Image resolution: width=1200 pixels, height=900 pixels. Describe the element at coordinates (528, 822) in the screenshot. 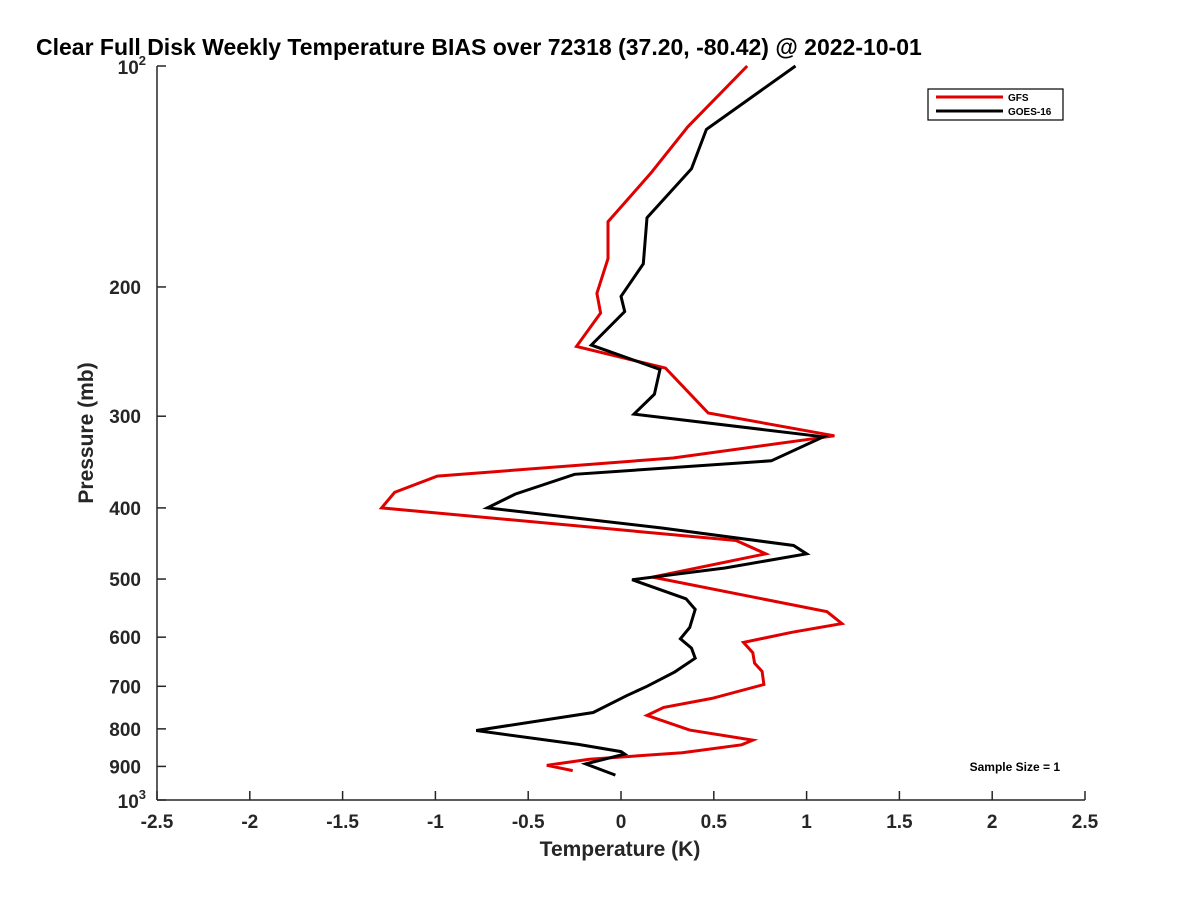

I see `x-tick-label: -0.5` at that location.